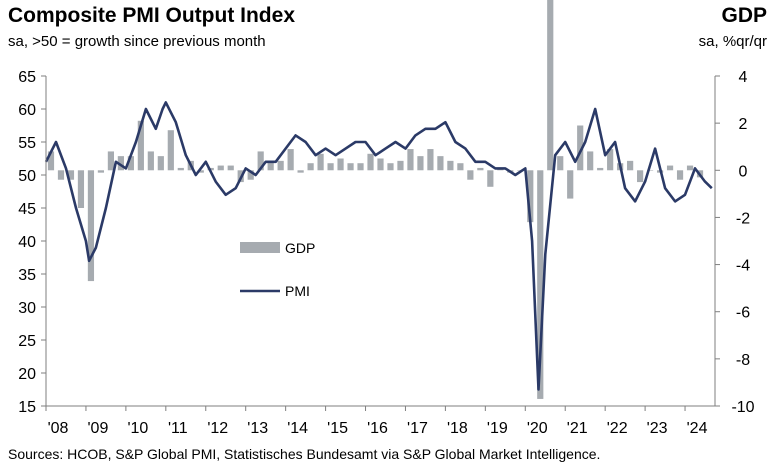  What do you see at coordinates (743, 77) in the screenshot?
I see `right-tick-label: 4` at bounding box center [743, 77].